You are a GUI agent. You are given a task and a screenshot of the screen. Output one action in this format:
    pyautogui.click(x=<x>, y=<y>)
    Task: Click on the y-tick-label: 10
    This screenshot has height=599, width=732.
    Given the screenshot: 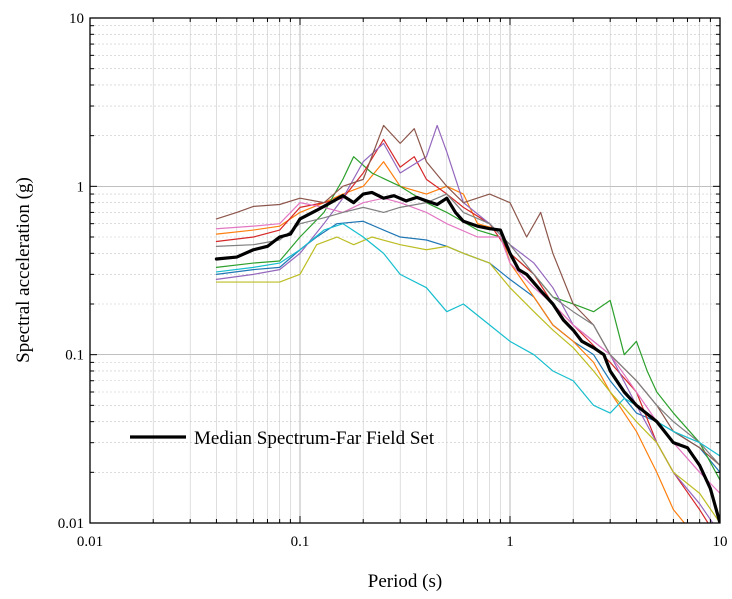 What is the action you would take?
    pyautogui.click(x=76, y=19)
    